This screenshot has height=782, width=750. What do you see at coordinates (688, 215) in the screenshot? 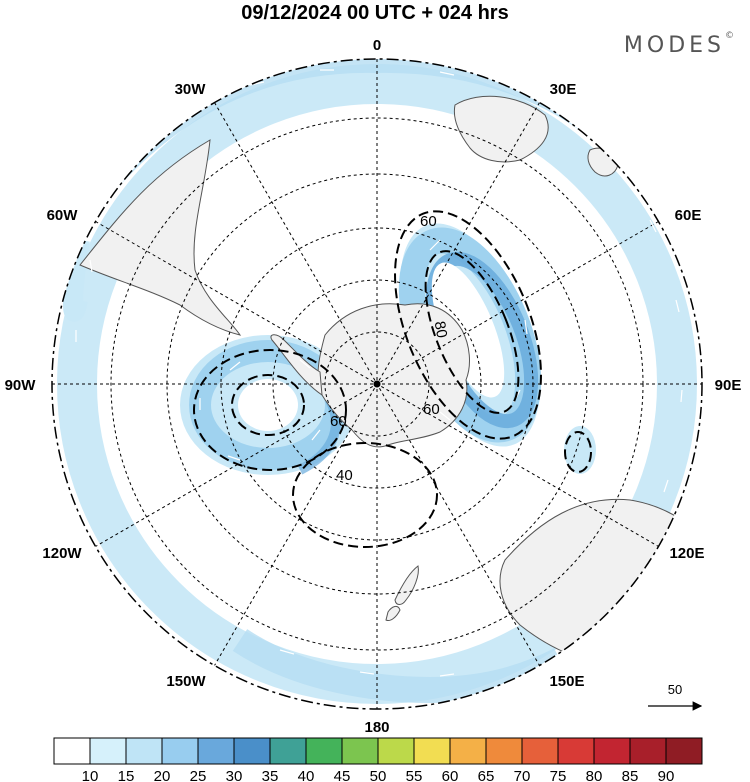
I see `lon-label-60e: 60E` at bounding box center [688, 215].